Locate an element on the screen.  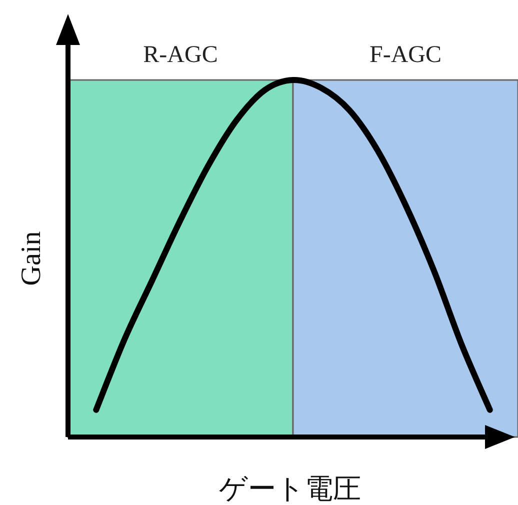
x-axis-title: ゲート電圧 is located at coordinates (290, 488).